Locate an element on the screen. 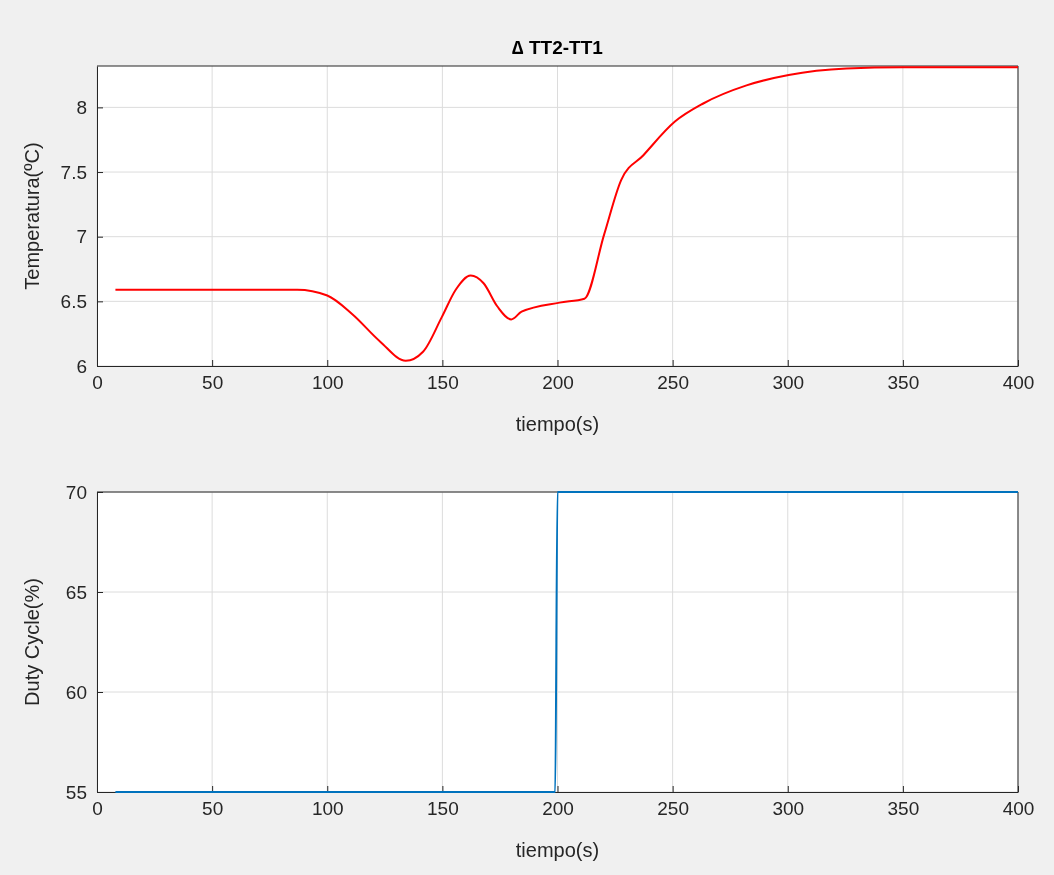 This screenshot has width=1054, height=875. y-tick-label: 7 is located at coordinates (81, 237).